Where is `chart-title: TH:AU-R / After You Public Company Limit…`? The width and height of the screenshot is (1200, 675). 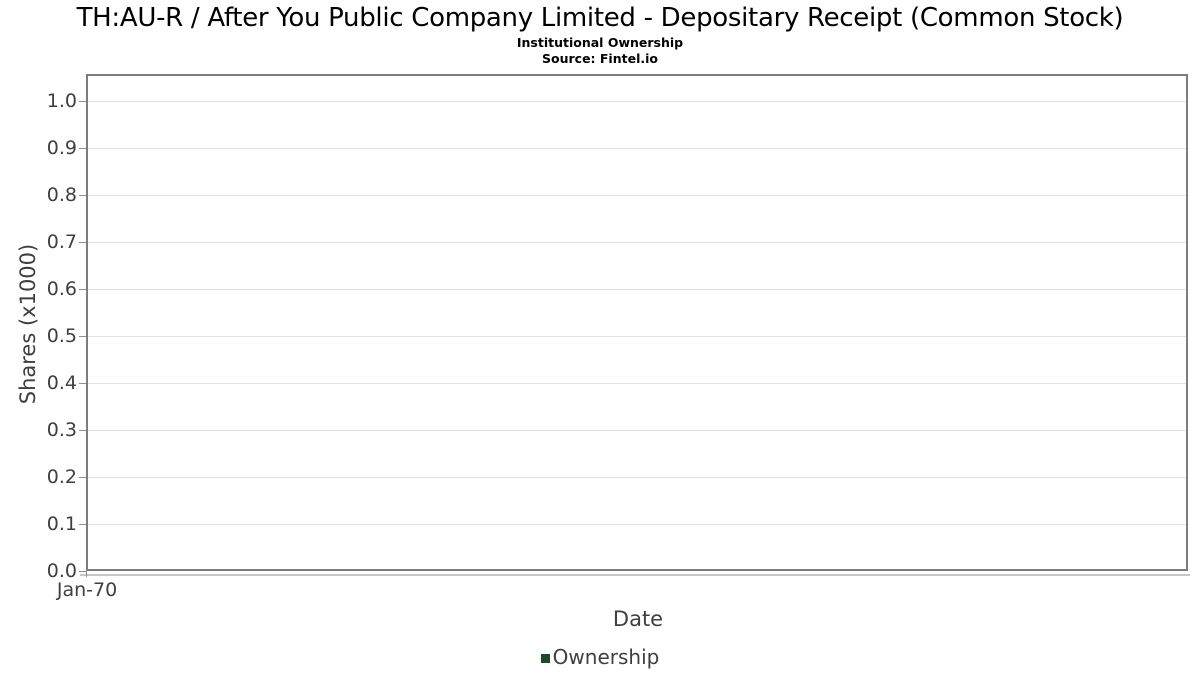
chart-title: TH:AU-R / After You Public Company Limit… is located at coordinates (600, 18).